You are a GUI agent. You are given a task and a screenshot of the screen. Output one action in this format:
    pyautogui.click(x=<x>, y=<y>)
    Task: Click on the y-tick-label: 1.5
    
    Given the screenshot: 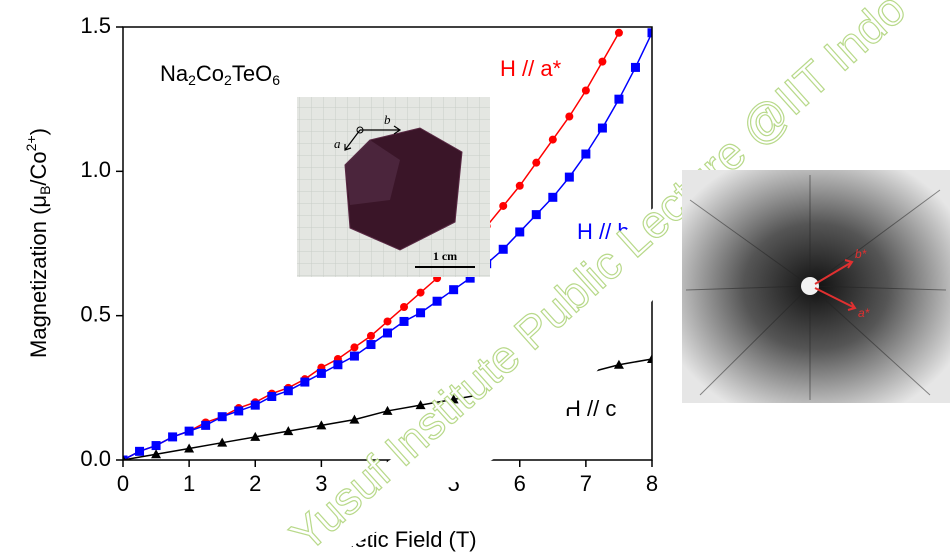 What is the action you would take?
    pyautogui.click(x=95, y=25)
    